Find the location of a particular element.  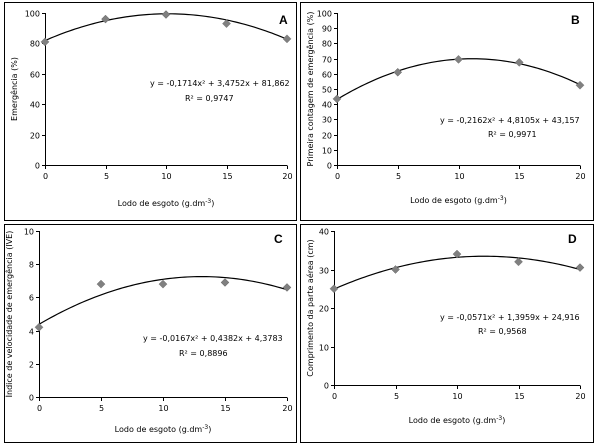

r-squared: R² = 0,9971 is located at coordinates (512, 134).